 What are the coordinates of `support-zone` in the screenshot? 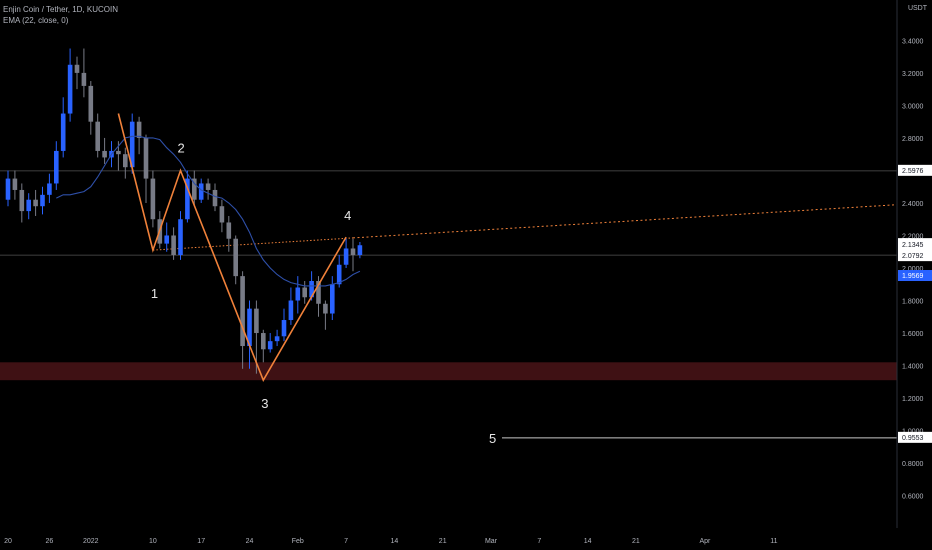 It's located at (448, 371).